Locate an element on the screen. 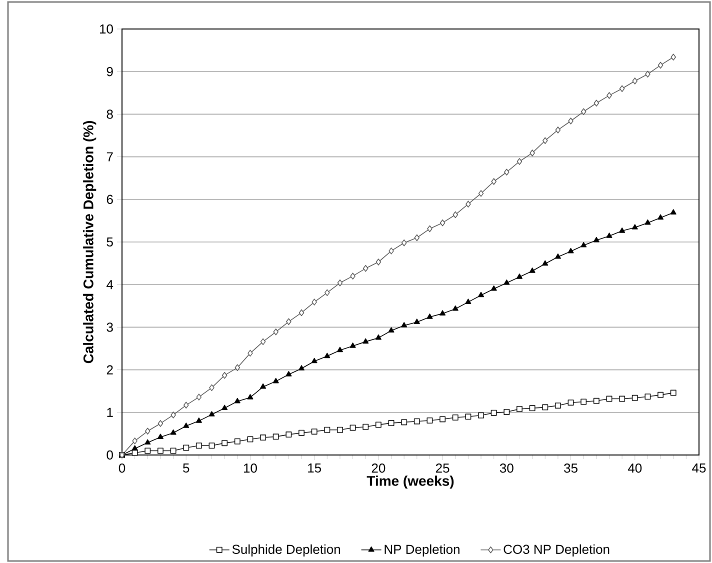  x-tick-label: 45 is located at coordinates (699, 468).